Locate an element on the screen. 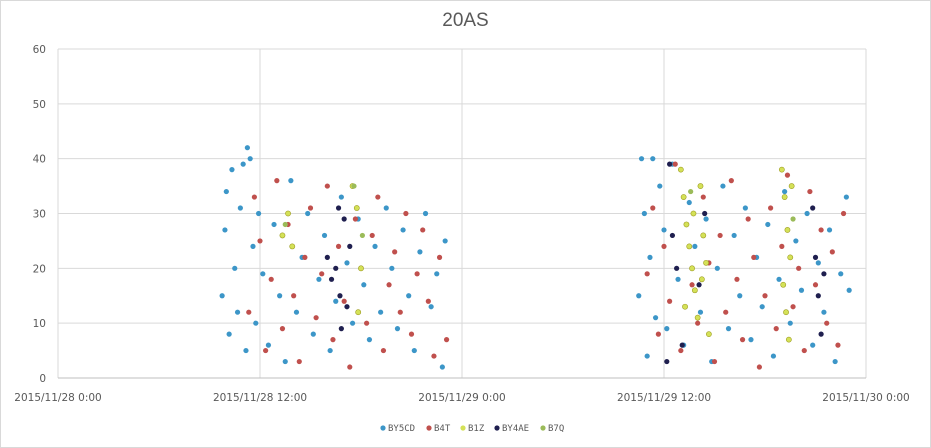 This screenshot has width=931, height=448. y-tick-label: 30 is located at coordinates (39, 215).